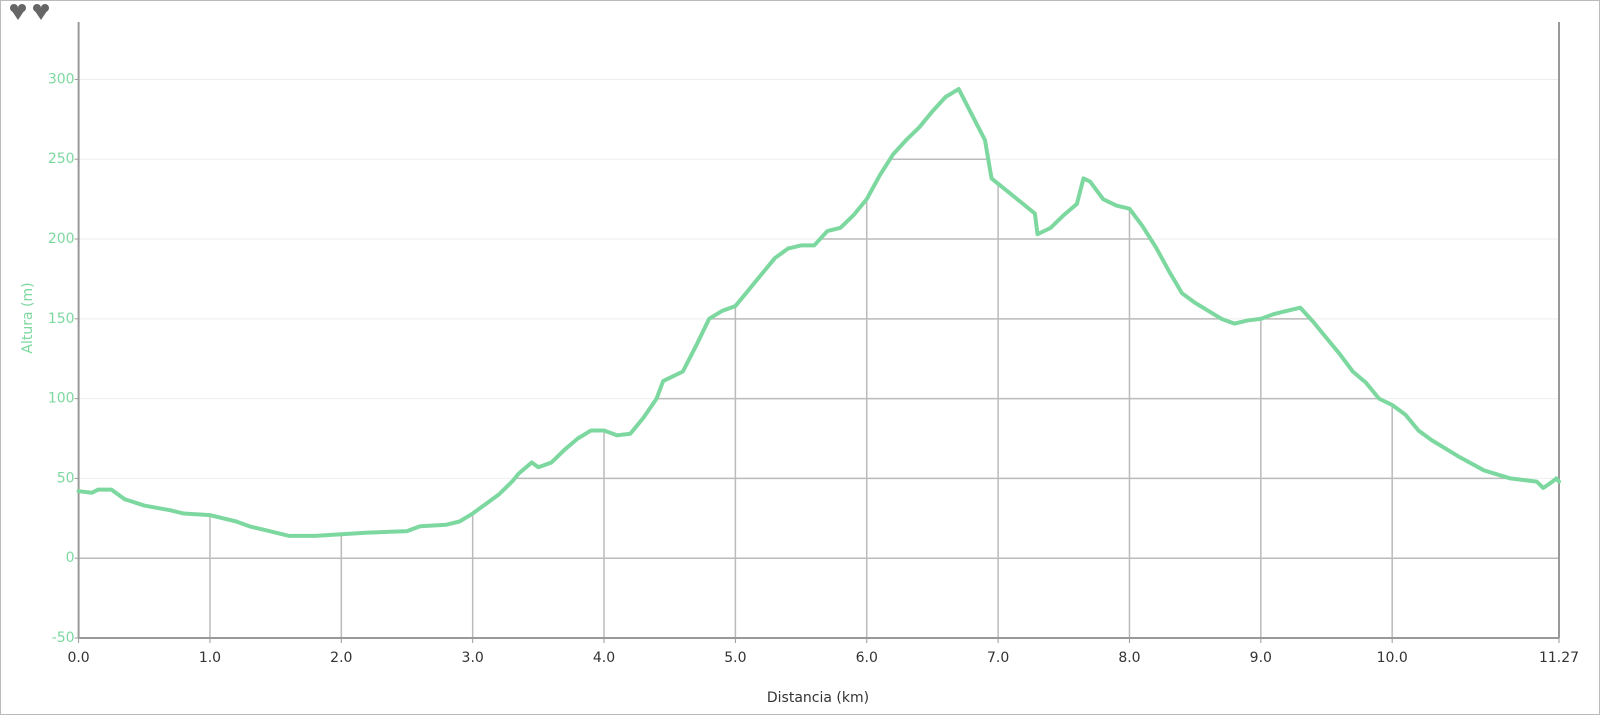 The image size is (1600, 715). Describe the element at coordinates (1392, 658) in the screenshot. I see `x-tick-label: 10.0` at that location.